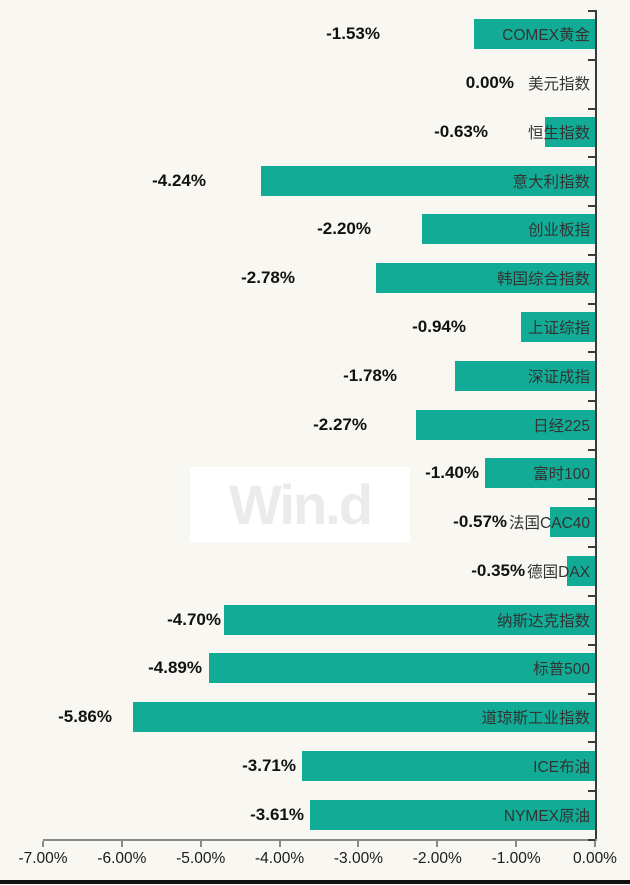 This screenshot has height=885, width=630. I want to click on bar-row: -1.78% 深证成指, so click(297, 375).